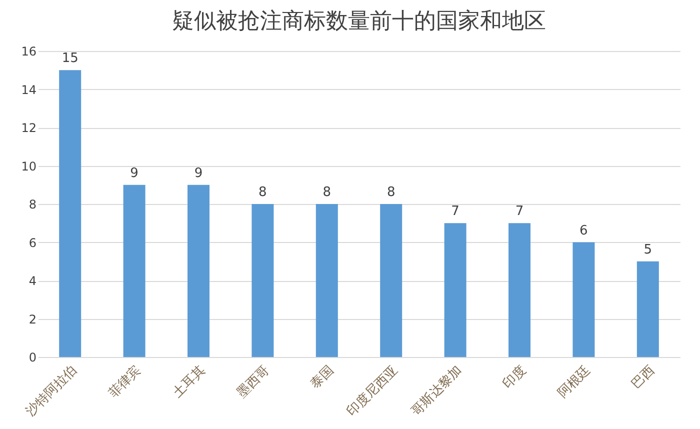  Describe the element at coordinates (28, 51) in the screenshot. I see `y-tick-label: 16` at that location.